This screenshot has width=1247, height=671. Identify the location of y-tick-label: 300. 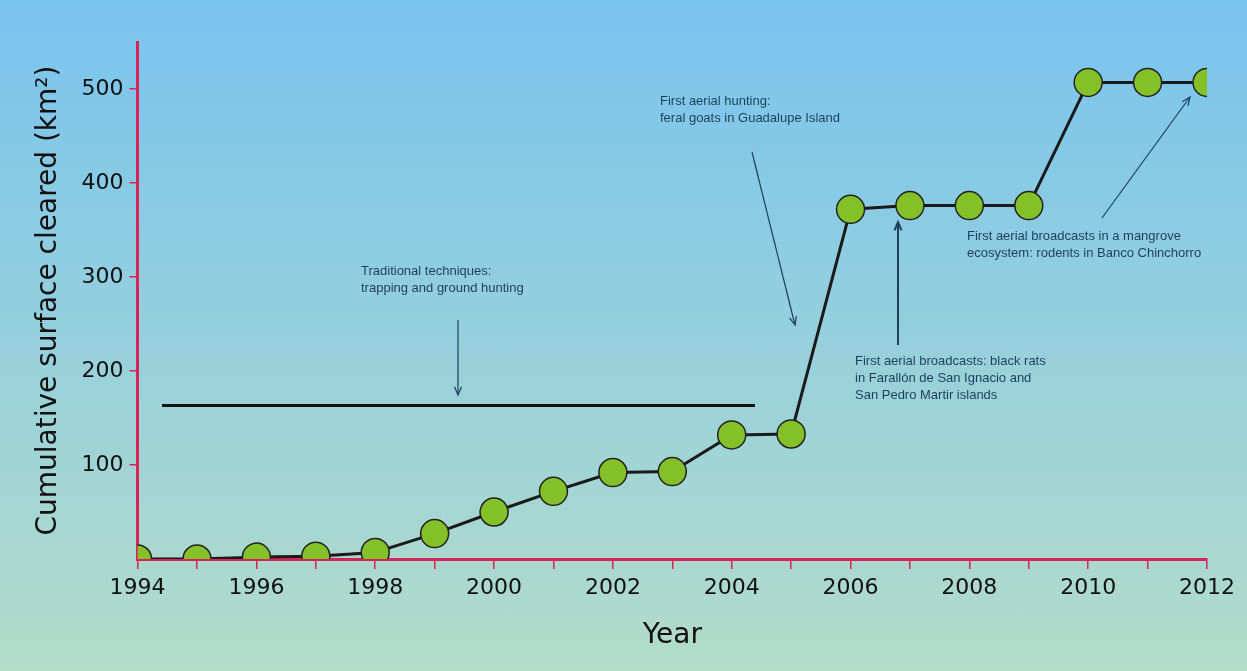
(102, 275).